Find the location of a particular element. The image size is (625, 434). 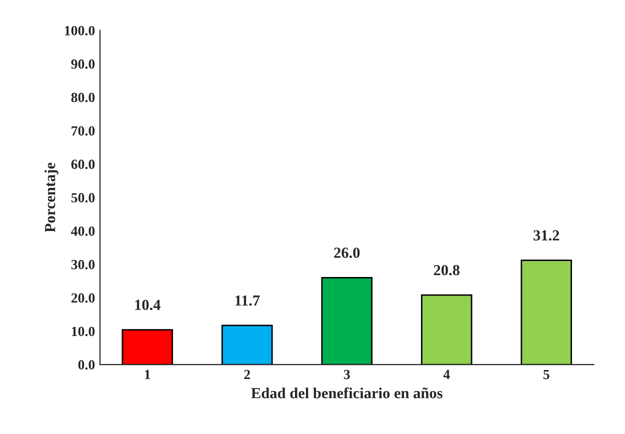

y-tick-label: 20.0 is located at coordinates (83, 298).